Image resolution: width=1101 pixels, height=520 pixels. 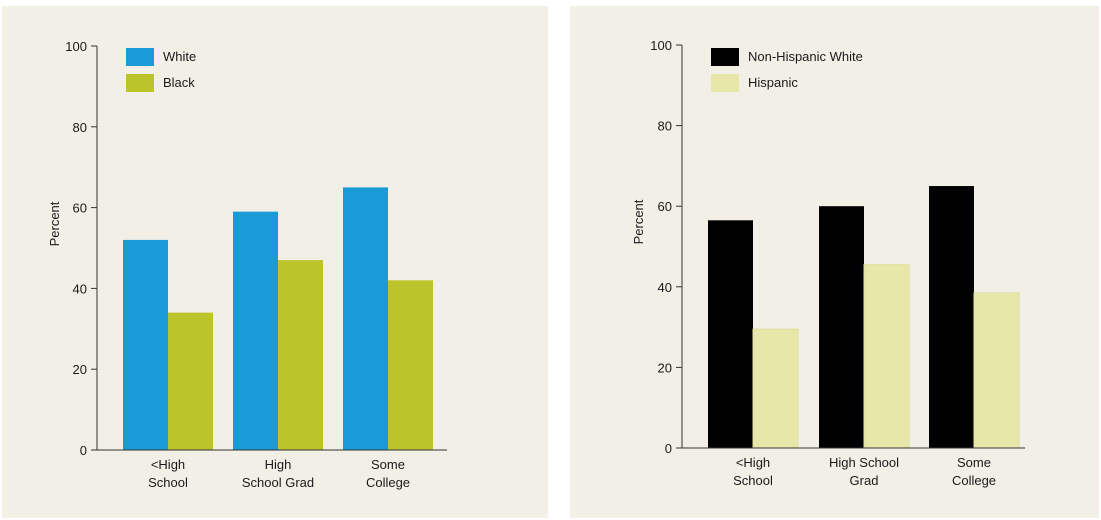 I want to click on legend-swatch-non-hispanic-white, so click(x=725, y=57).